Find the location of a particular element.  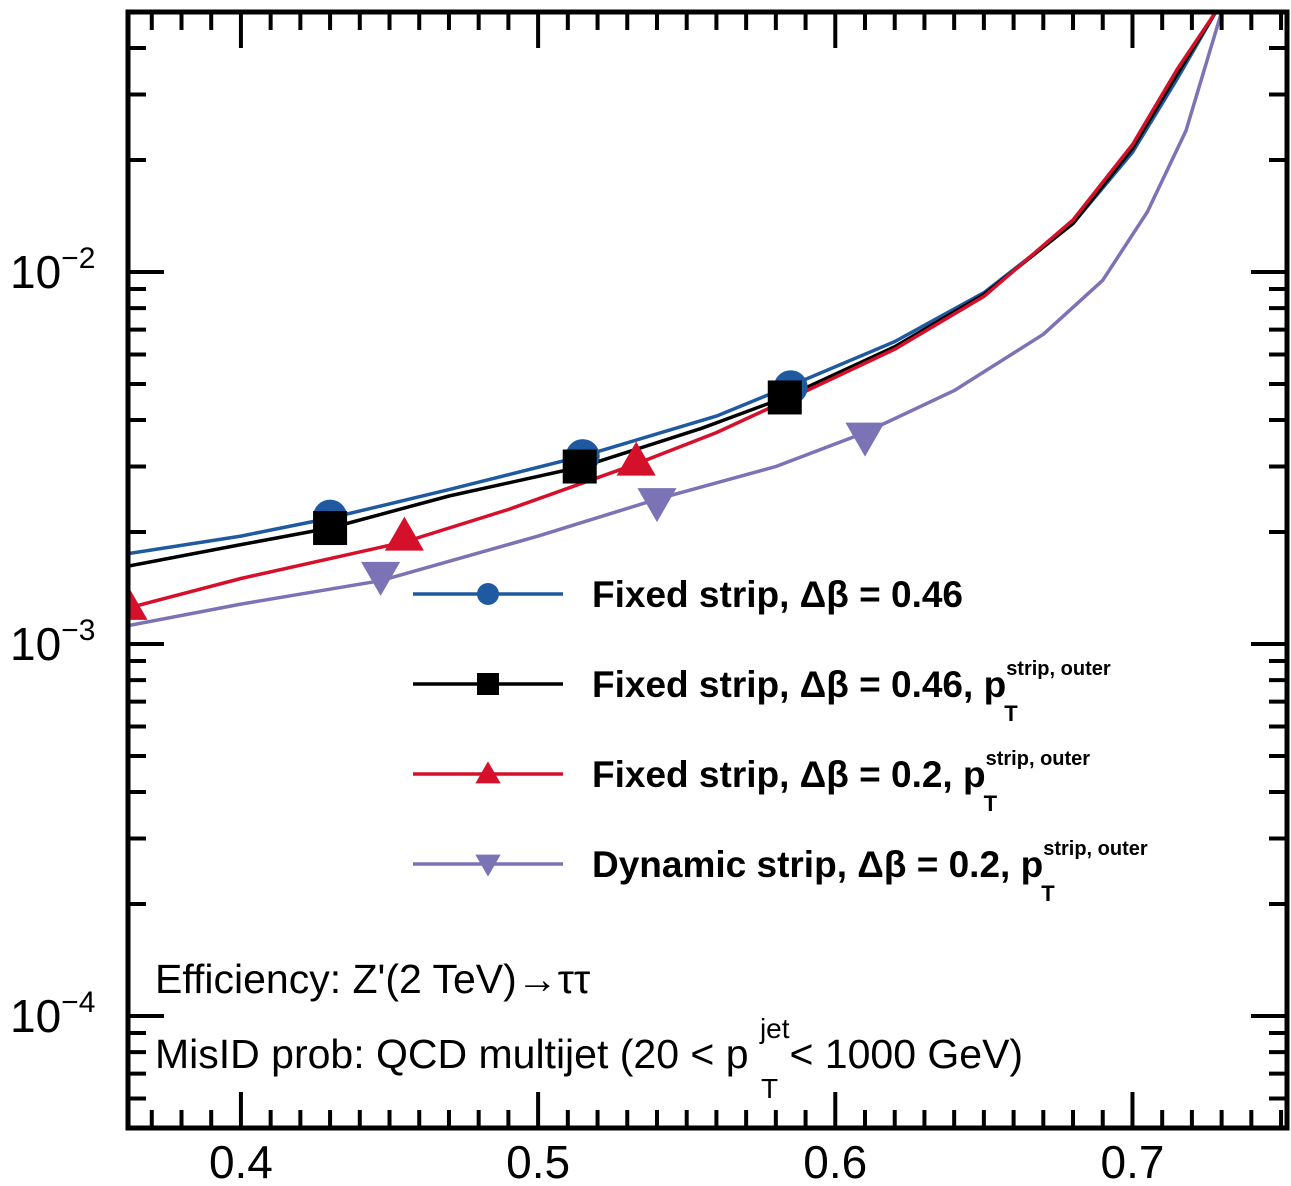

legend-label-2: Fixed strip, Δβ = 0.2, pstrip, outer T is located at coordinates (841, 782).